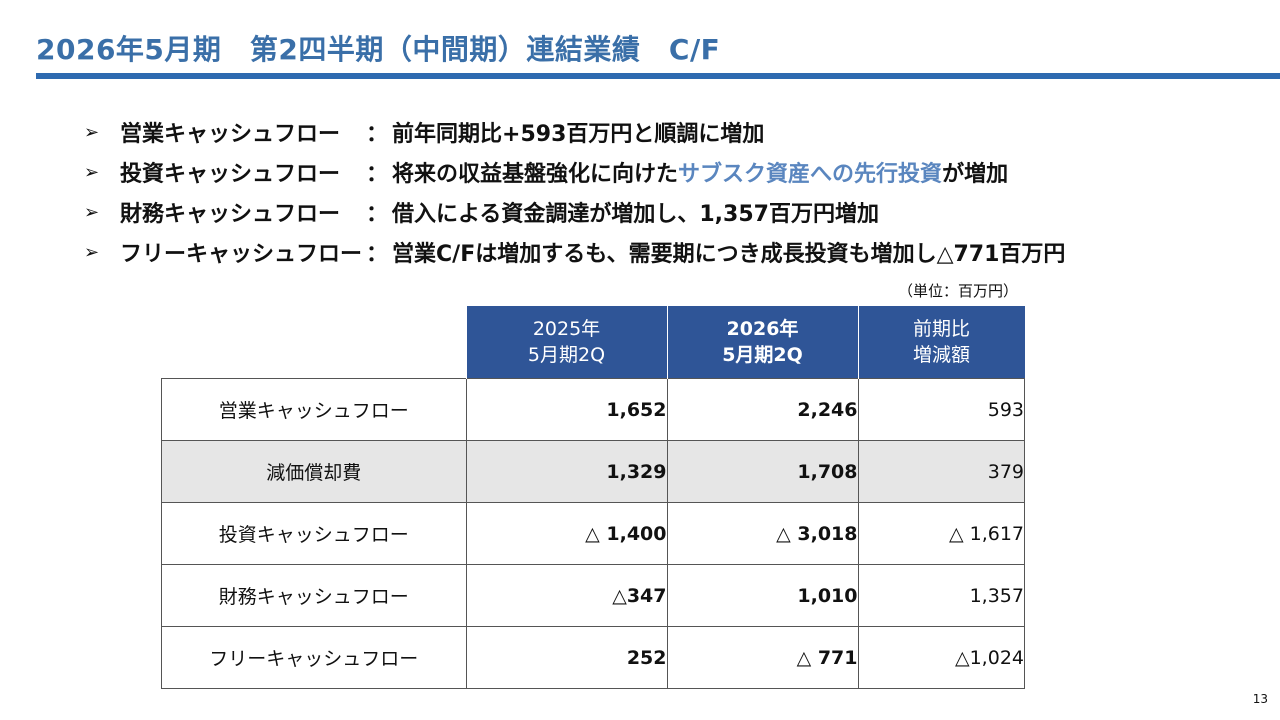  Describe the element at coordinates (762, 595) in the screenshot. I see `cell-2026: 1,010` at that location.